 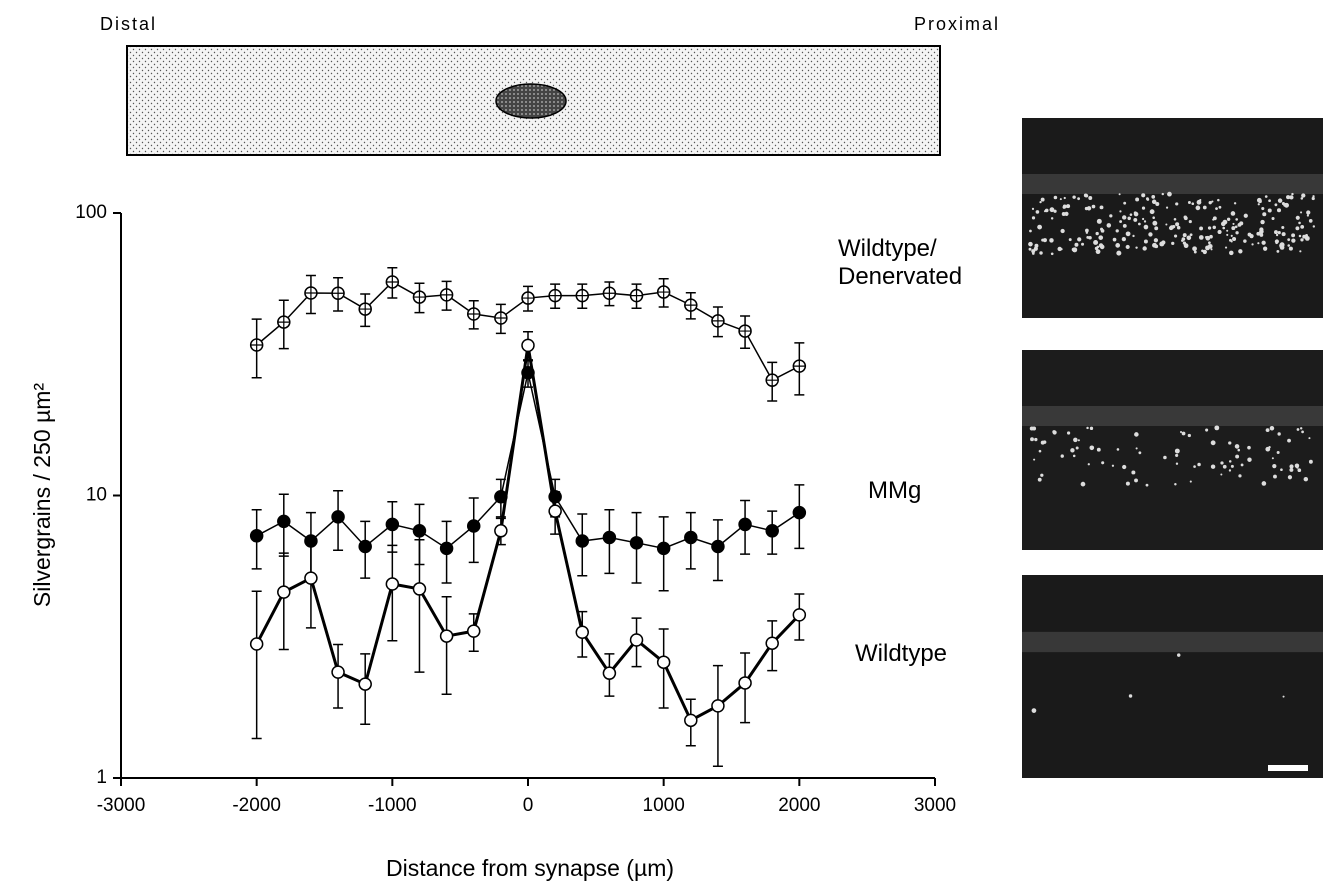 What do you see at coordinates (528, 805) in the screenshot?
I see `x-tick-label: 0` at bounding box center [528, 805].